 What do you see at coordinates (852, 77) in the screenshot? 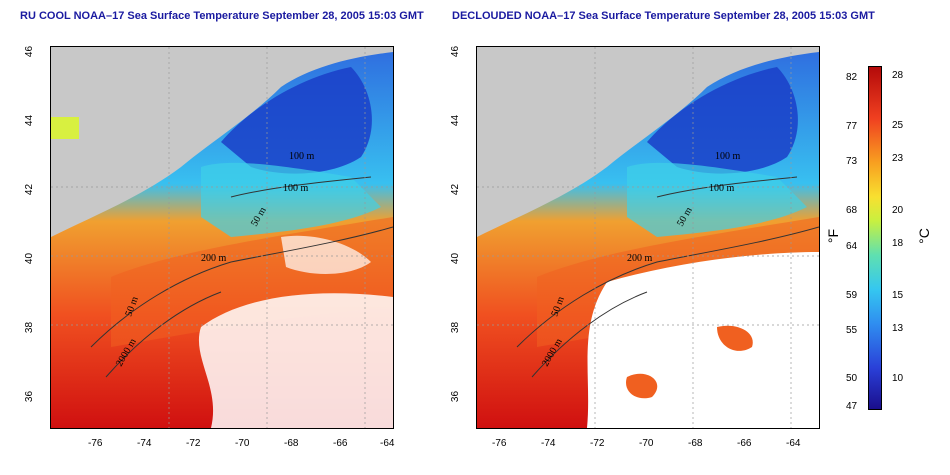
I see `fahrenheit-tick: 82` at bounding box center [852, 77].